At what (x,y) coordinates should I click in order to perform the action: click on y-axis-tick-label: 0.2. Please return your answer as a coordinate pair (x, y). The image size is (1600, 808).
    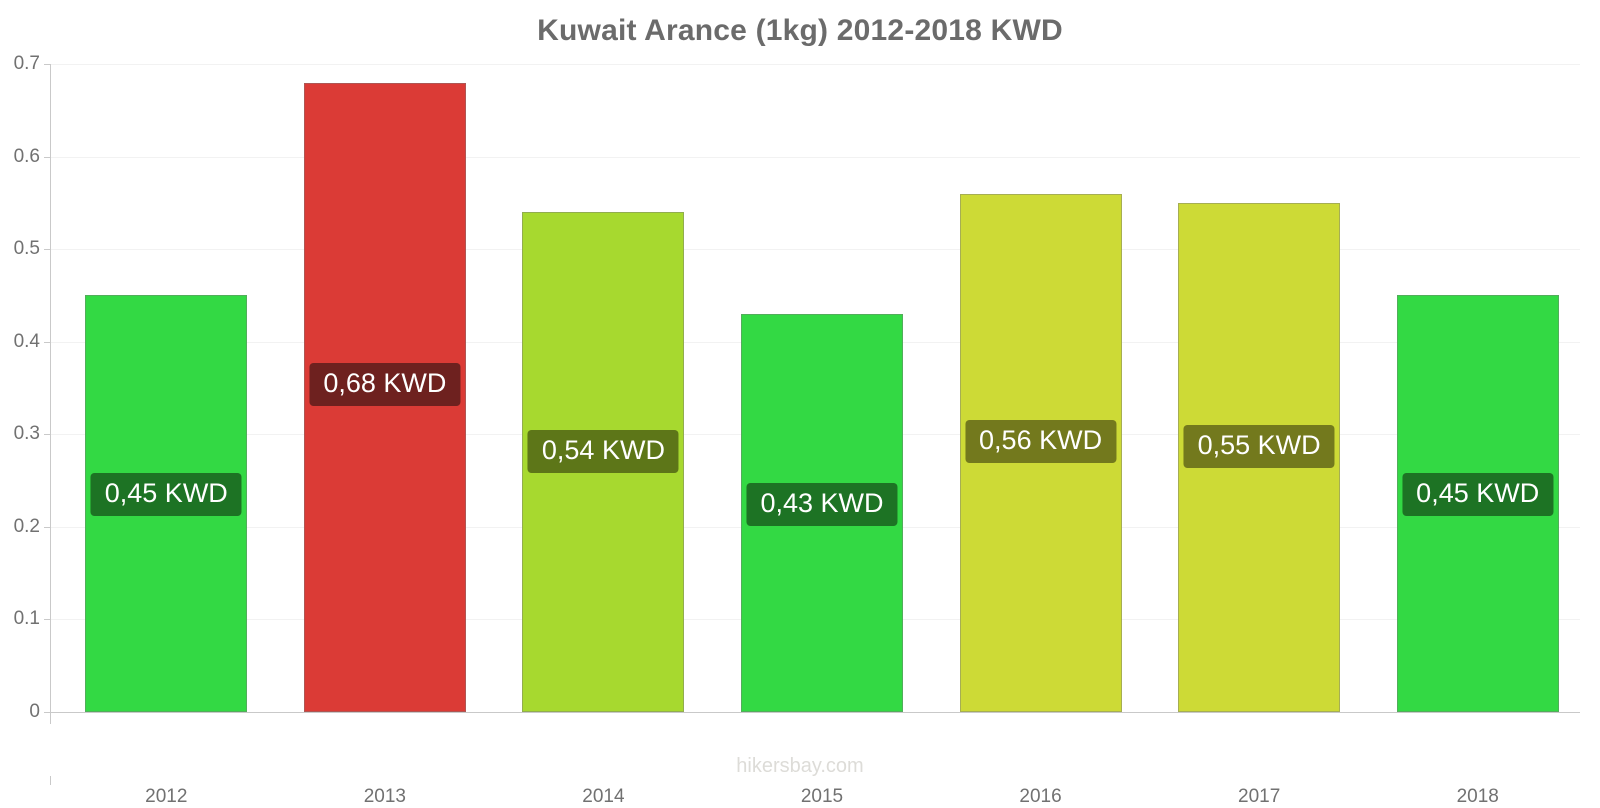
    Looking at the image, I should click on (26, 526).